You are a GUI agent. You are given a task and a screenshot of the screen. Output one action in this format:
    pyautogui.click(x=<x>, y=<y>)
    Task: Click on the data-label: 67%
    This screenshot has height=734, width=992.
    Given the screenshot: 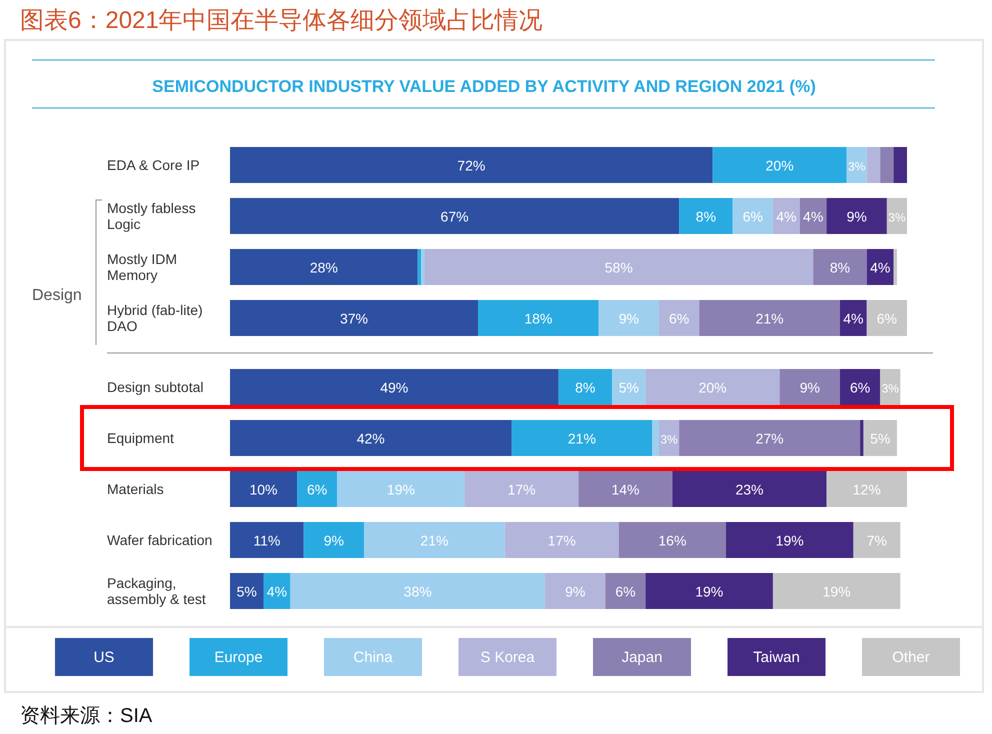 What is the action you would take?
    pyautogui.click(x=454, y=216)
    